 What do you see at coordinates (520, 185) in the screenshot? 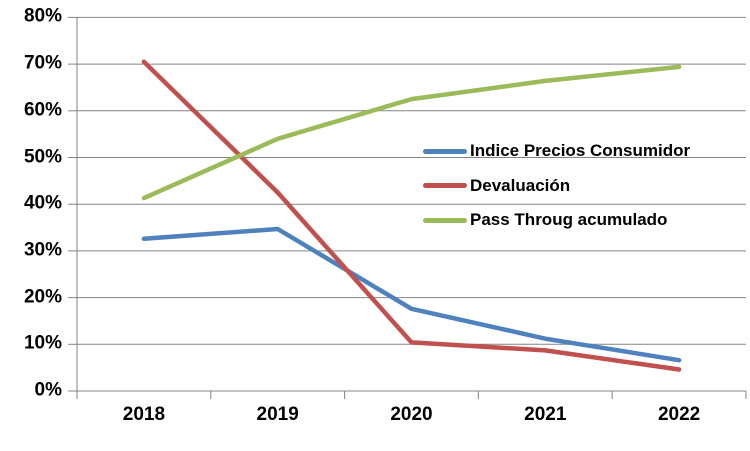
I see `legend-label: Devaluación` at bounding box center [520, 185].